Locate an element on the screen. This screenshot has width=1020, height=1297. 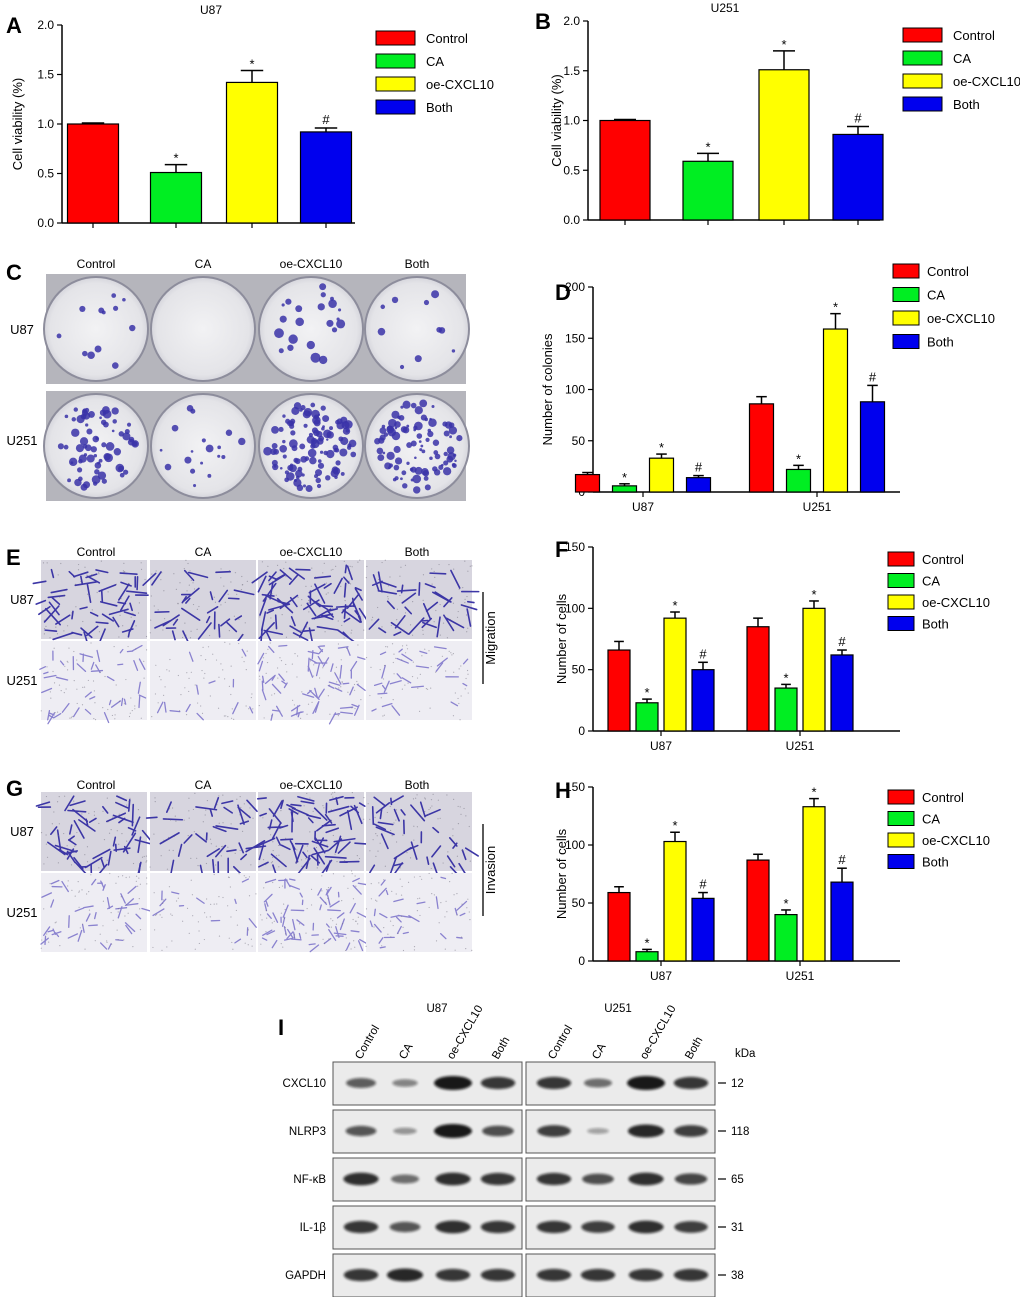
bar-both is located at coordinates (842, 693).